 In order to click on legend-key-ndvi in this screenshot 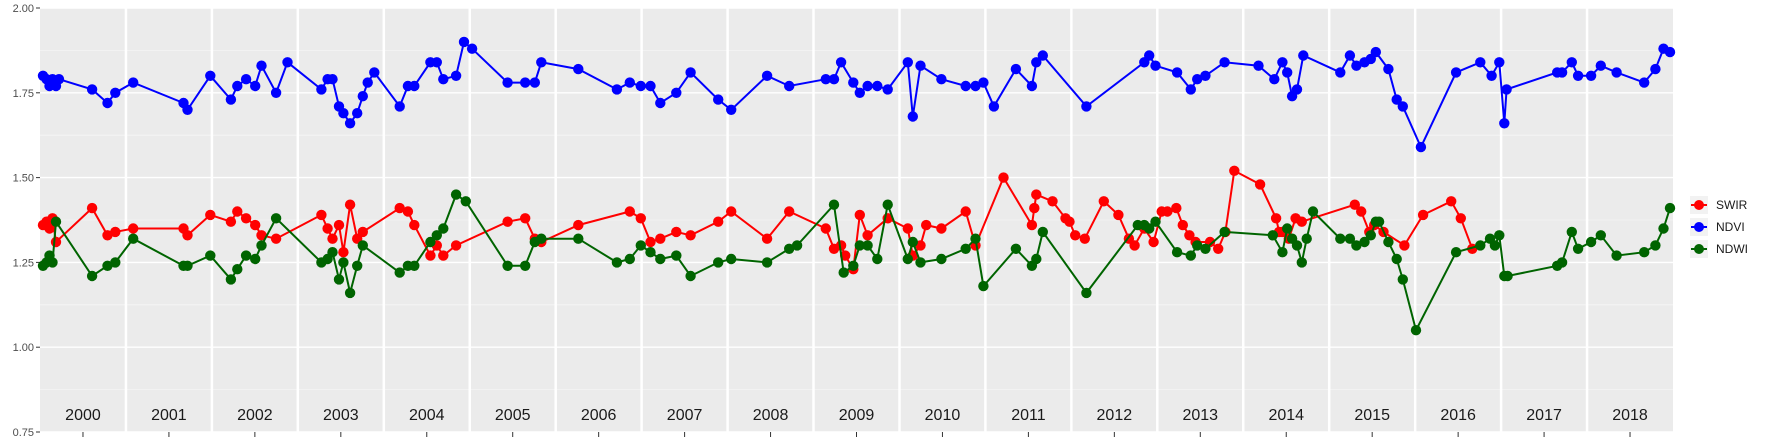, I will do `click(1699, 227)`.